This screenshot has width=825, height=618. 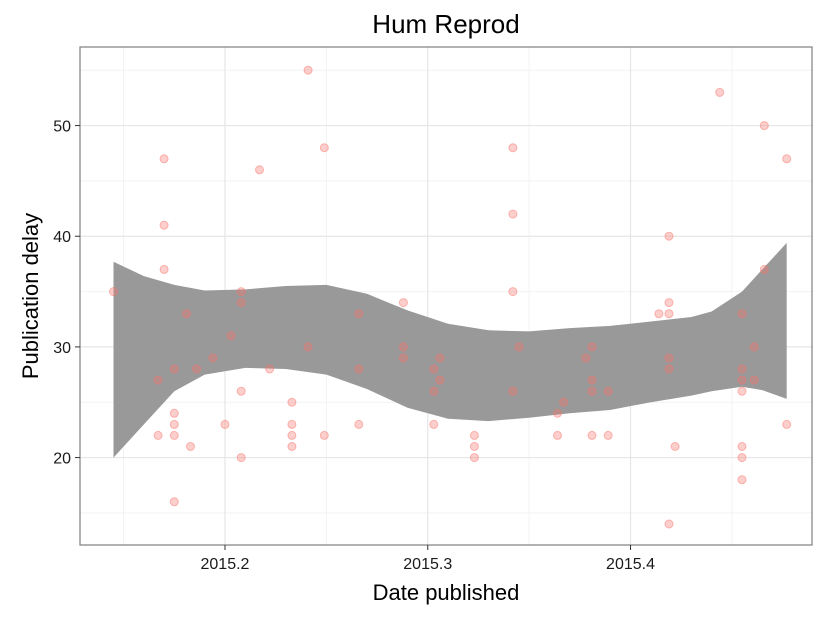 I want to click on x-tick-label: 2015.2, so click(x=225, y=564).